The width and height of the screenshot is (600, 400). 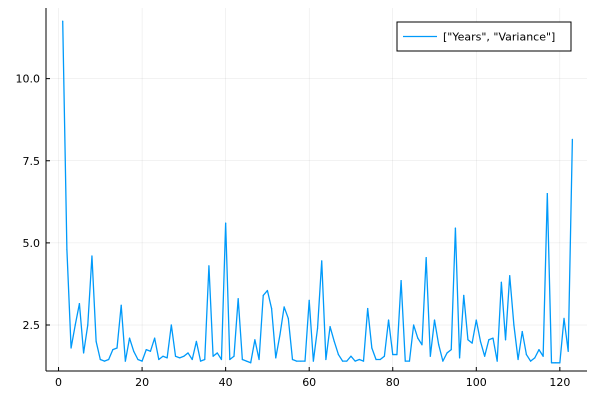 I want to click on x-tick-label: 0, so click(x=58, y=382).